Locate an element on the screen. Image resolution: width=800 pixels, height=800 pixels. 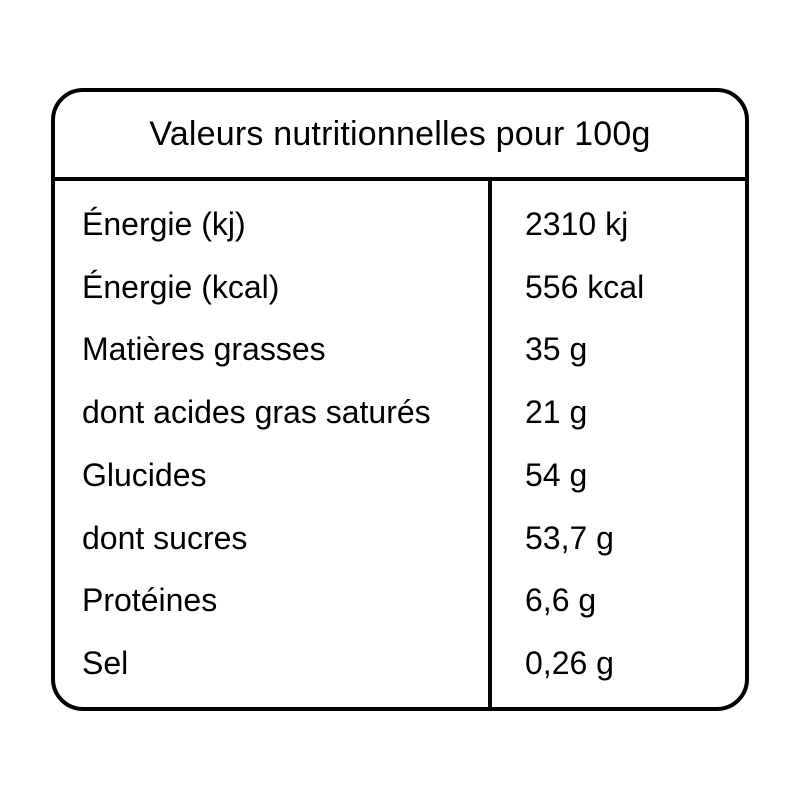
nutrient-label: Énergie (kcal) is located at coordinates (181, 286).